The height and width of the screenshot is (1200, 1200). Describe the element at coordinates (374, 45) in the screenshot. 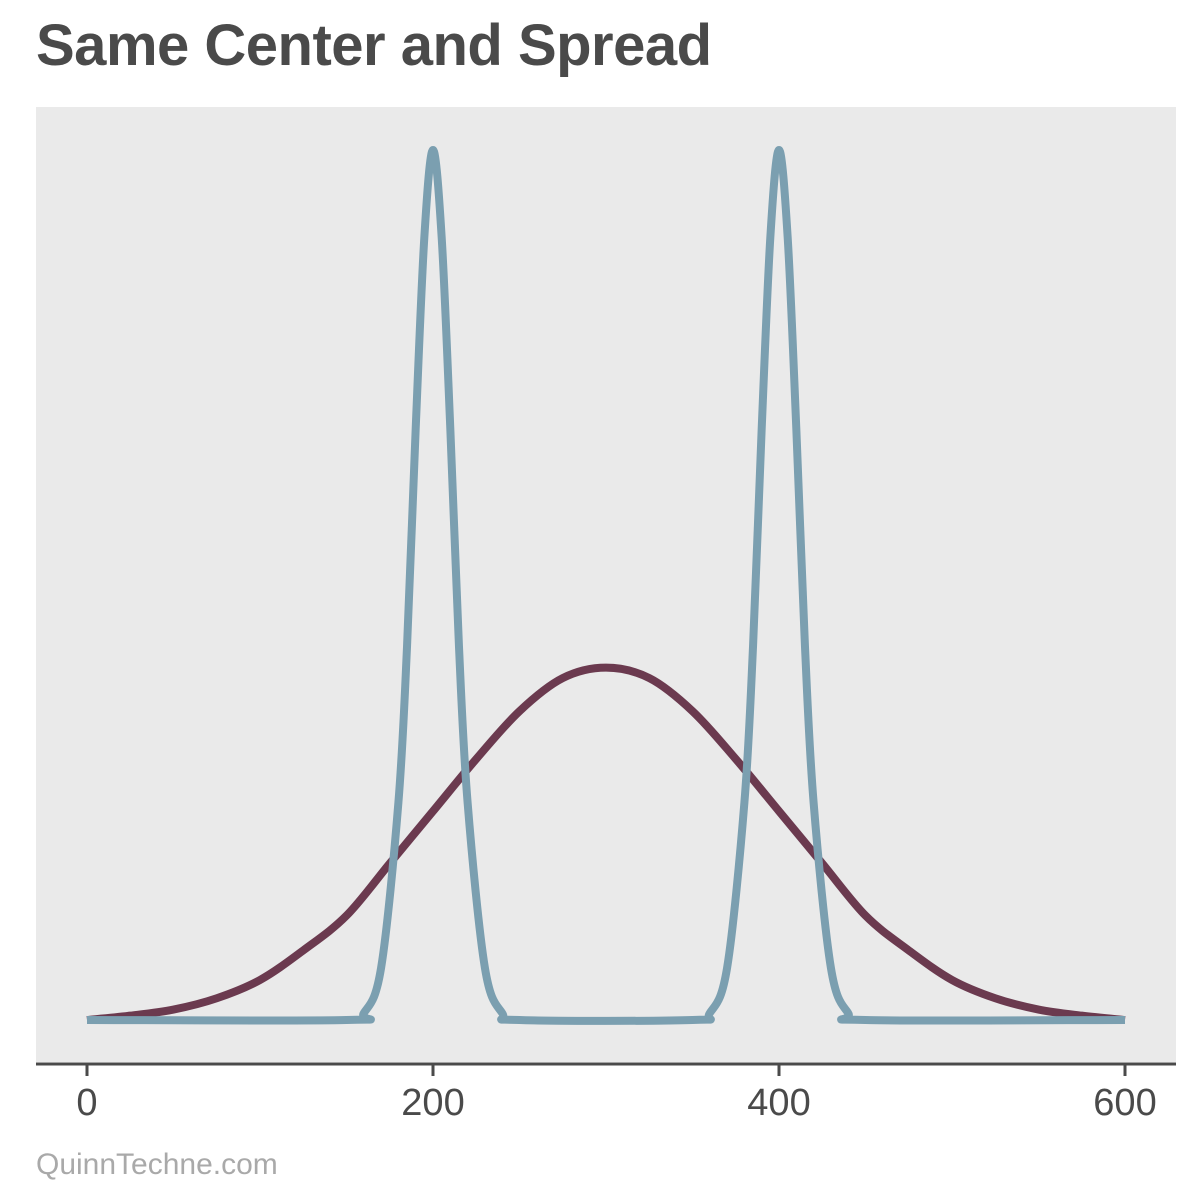

I see `chart-title: Same Center and Spread` at that location.